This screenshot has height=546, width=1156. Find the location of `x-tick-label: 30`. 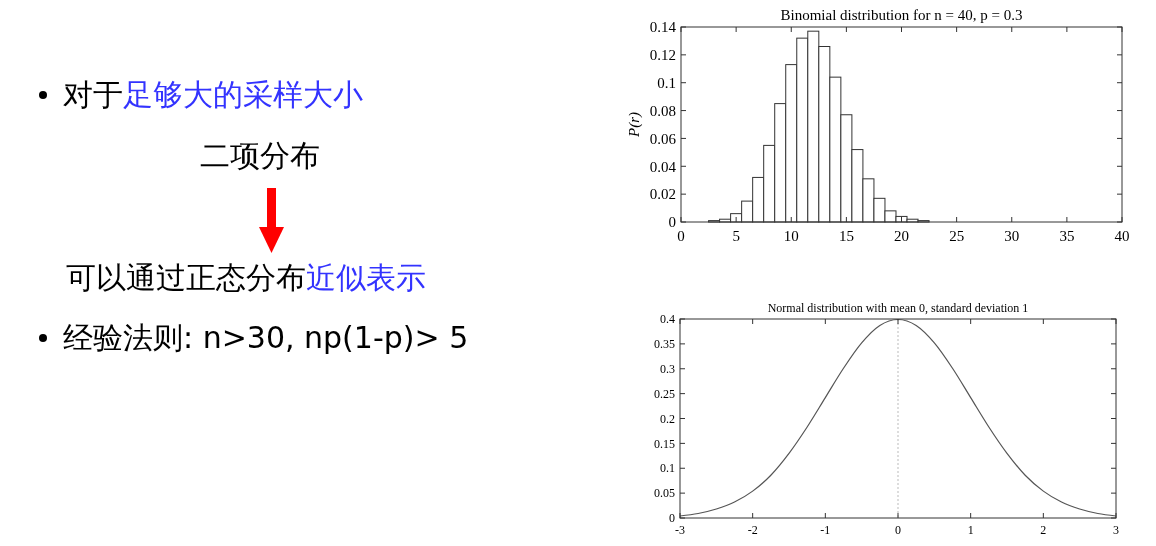

x-tick-label: 30 is located at coordinates (1012, 236).